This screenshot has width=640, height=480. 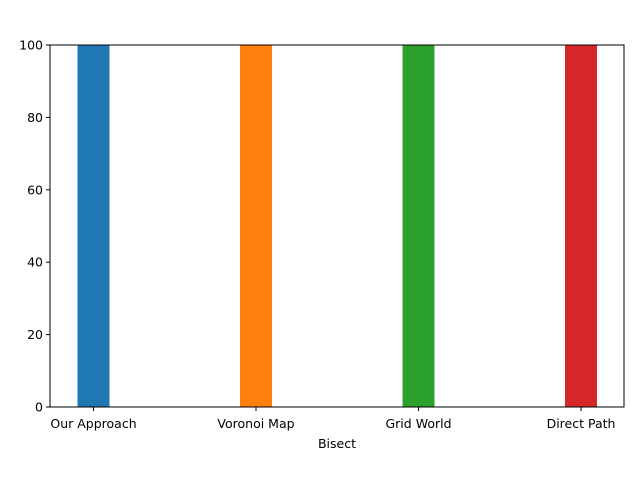 What do you see at coordinates (34, 226) in the screenshot?
I see `y-axis-ticks: 0 20 40 60 80 100` at bounding box center [34, 226].